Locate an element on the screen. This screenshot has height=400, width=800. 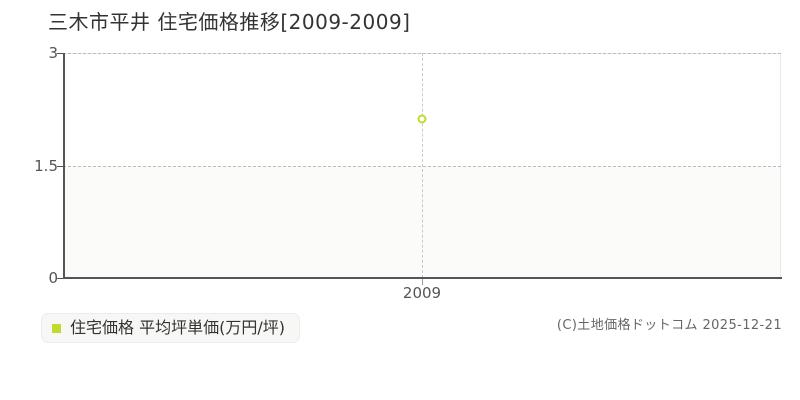
y-axis-tick-label: 1.5 is located at coordinates (46, 165).